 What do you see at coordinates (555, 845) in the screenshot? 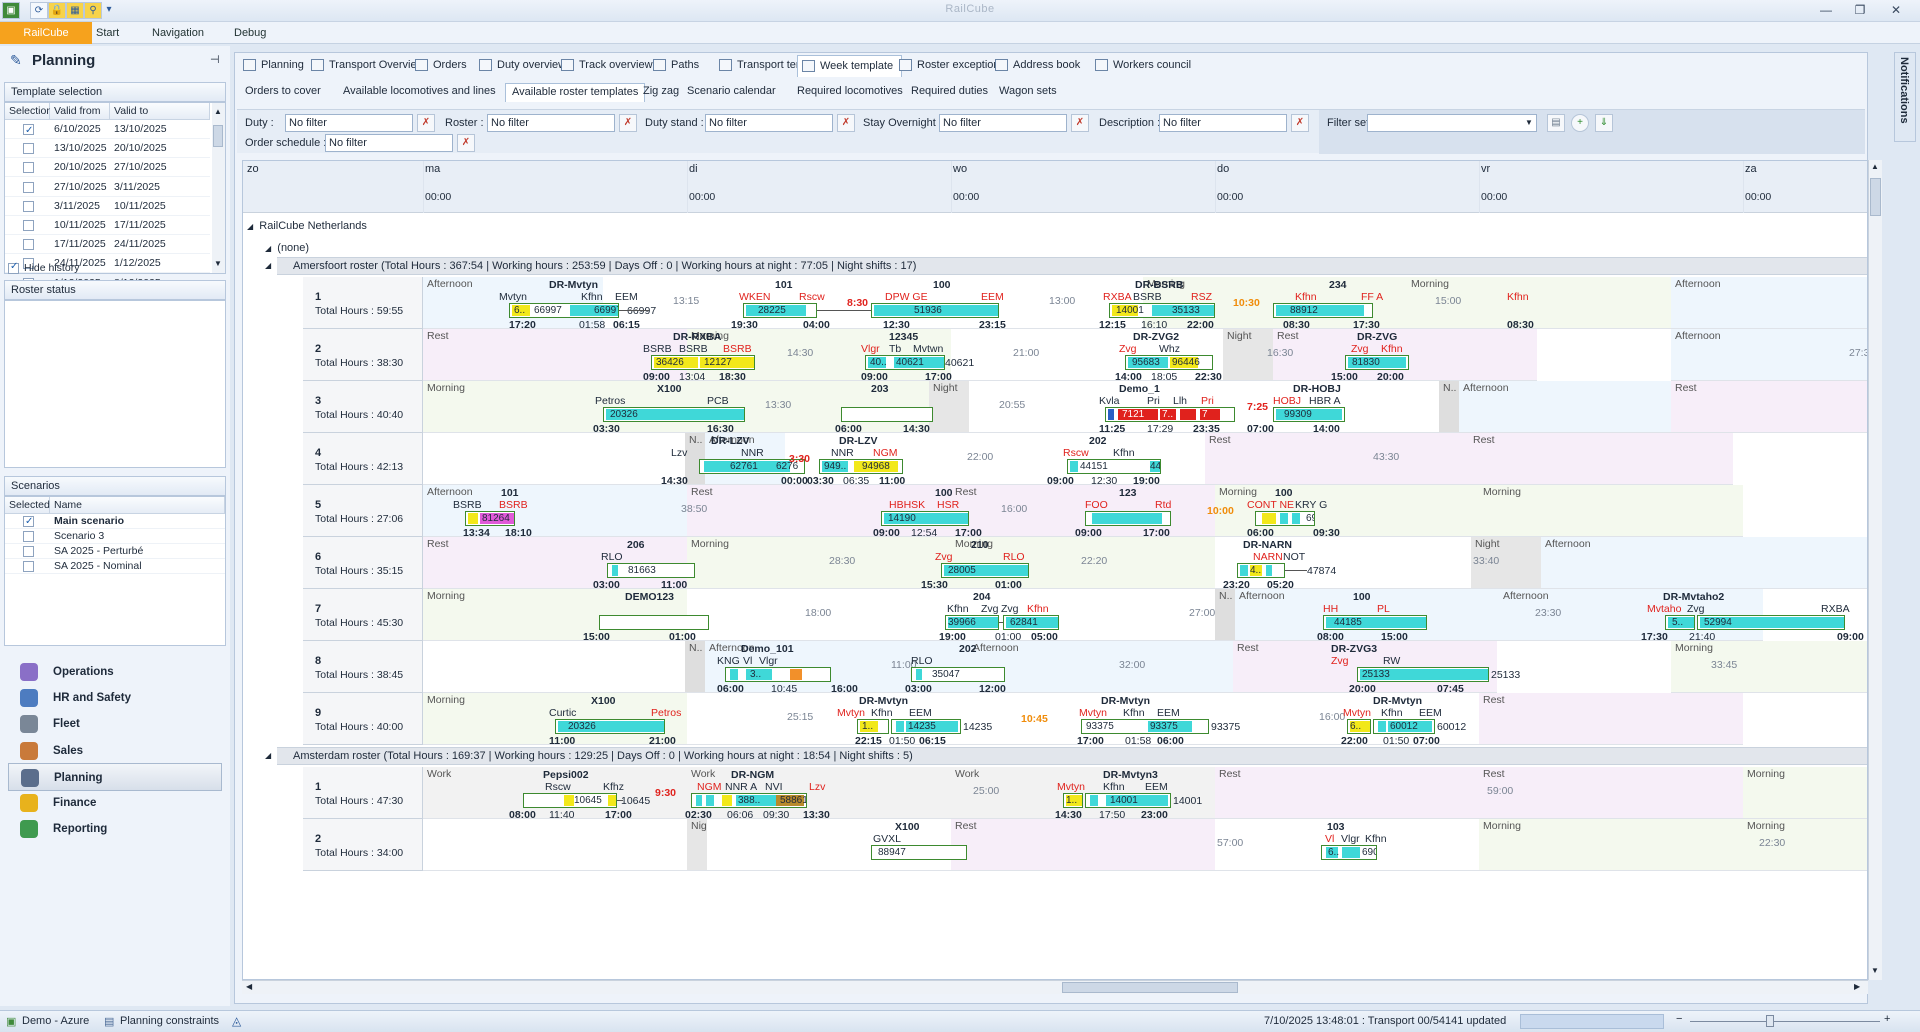
I see `shift-band` at bounding box center [555, 845].